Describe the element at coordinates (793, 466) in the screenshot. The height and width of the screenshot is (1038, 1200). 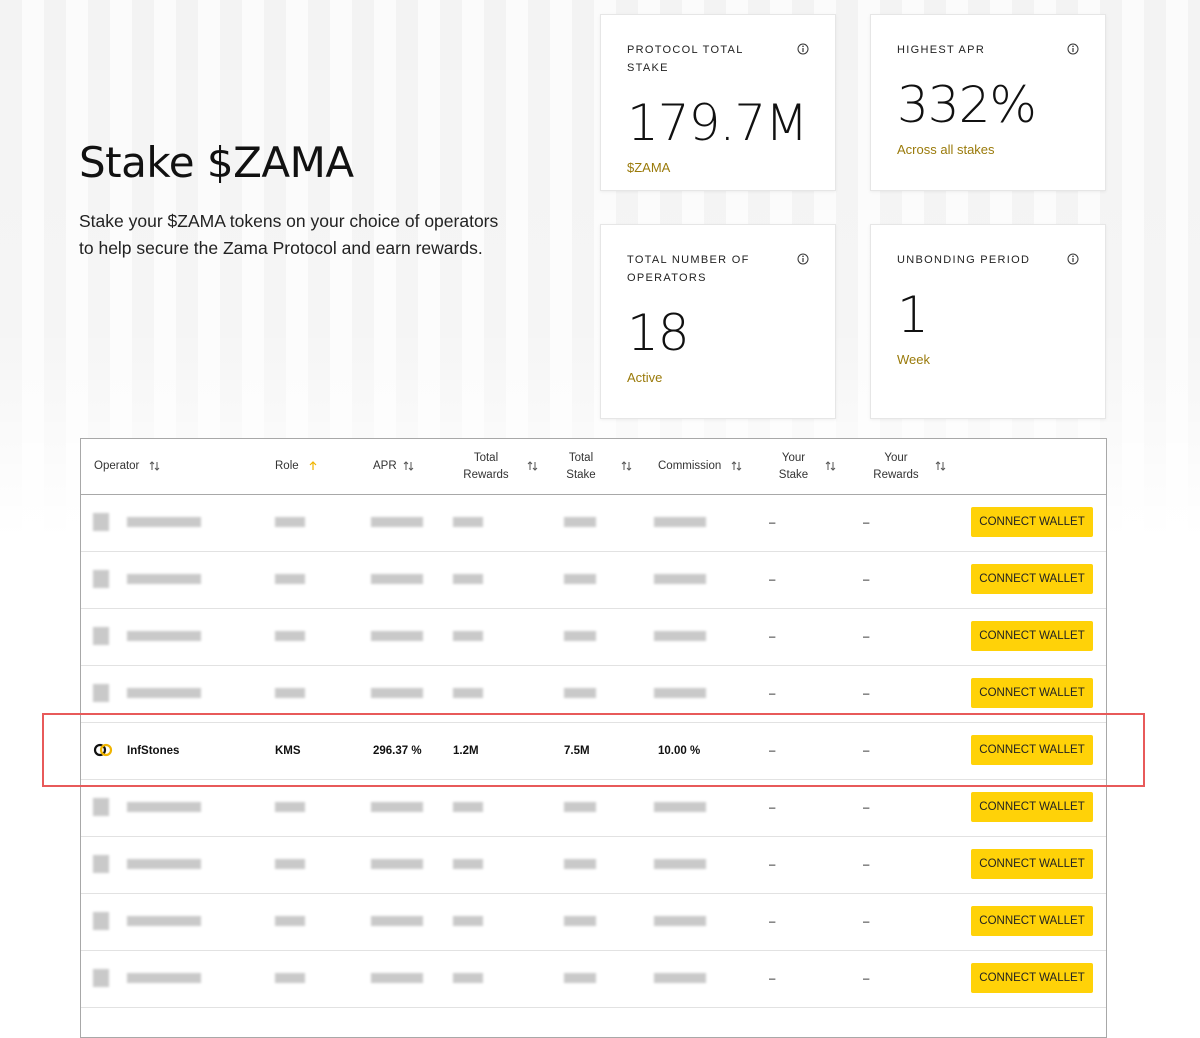
I see `column-header: Your Stake` at that location.